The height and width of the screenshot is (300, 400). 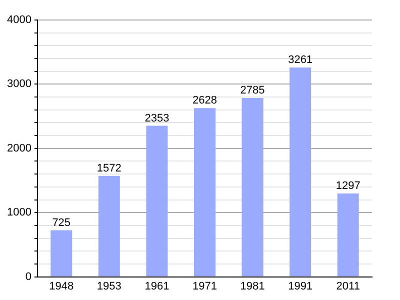 I want to click on data-label: 2628, so click(x=204, y=100).